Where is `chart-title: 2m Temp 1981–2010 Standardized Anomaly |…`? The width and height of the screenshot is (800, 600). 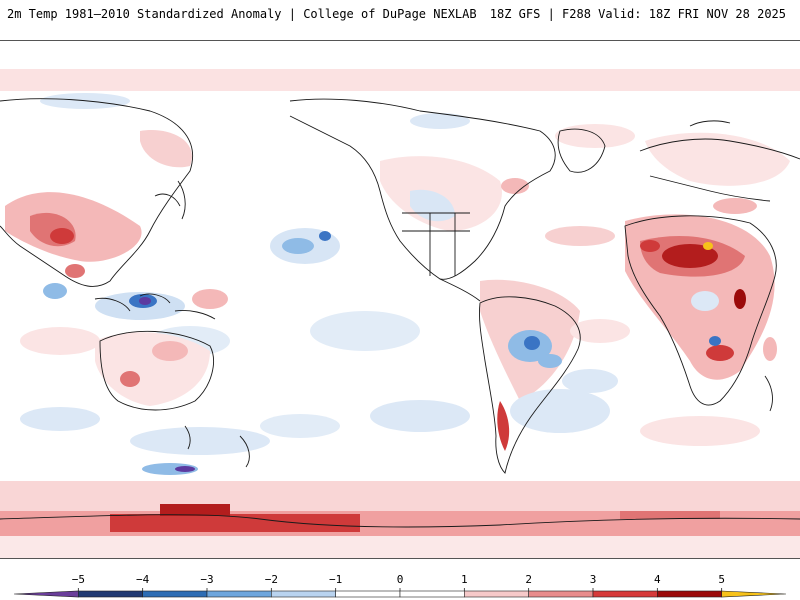 chart-title: 2m Temp 1981–2010 Standardized Anomaly |… is located at coordinates (242, 14).